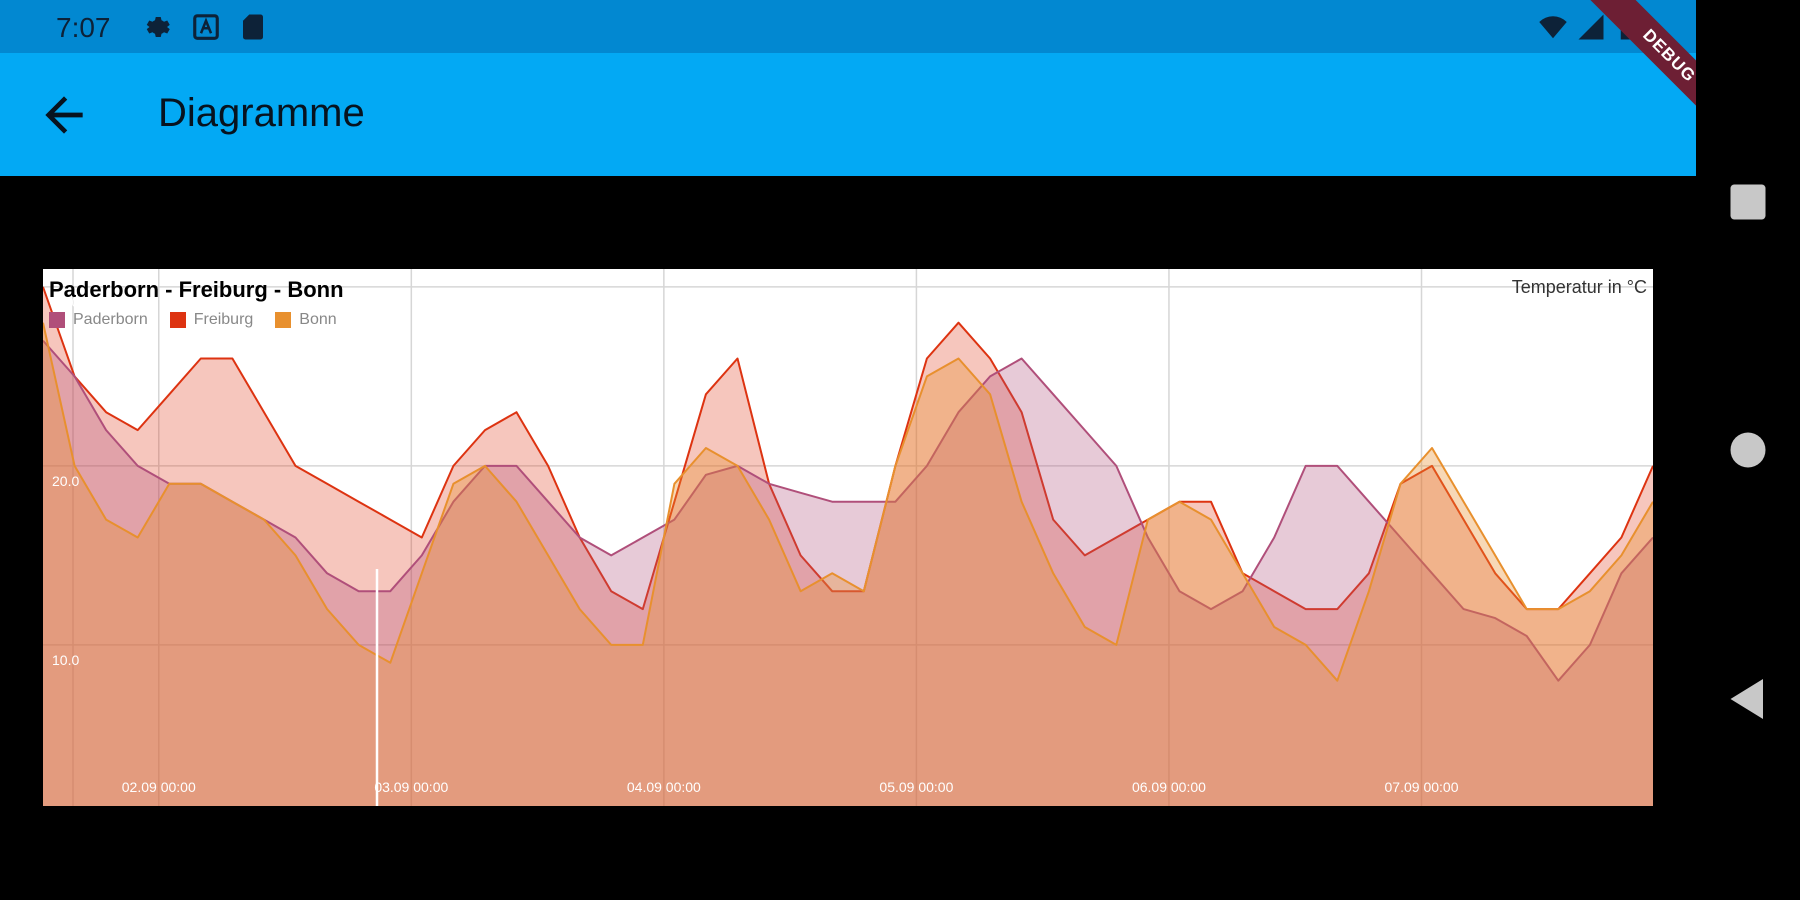  What do you see at coordinates (159, 787) in the screenshot?
I see `x-tick-label: 02.09 00:00` at bounding box center [159, 787].